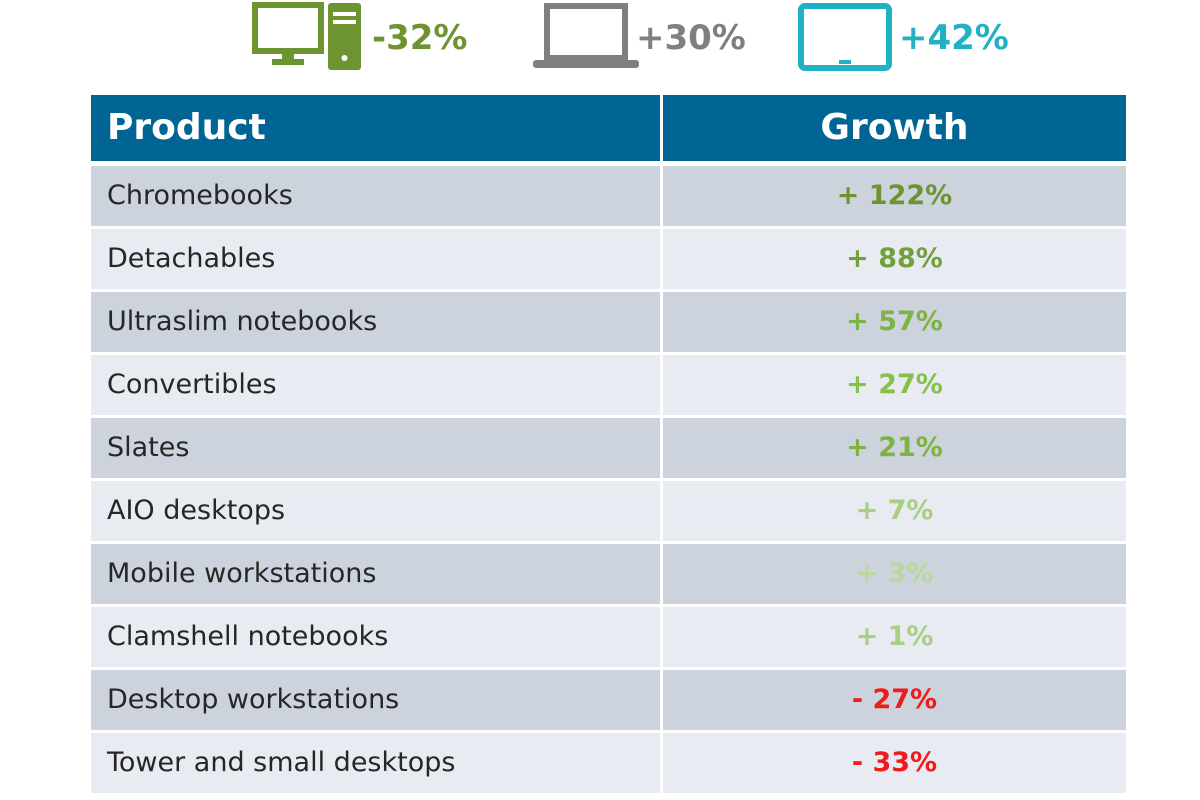  What do you see at coordinates (893, 128) in the screenshot?
I see `header-growth: Growth` at bounding box center [893, 128].